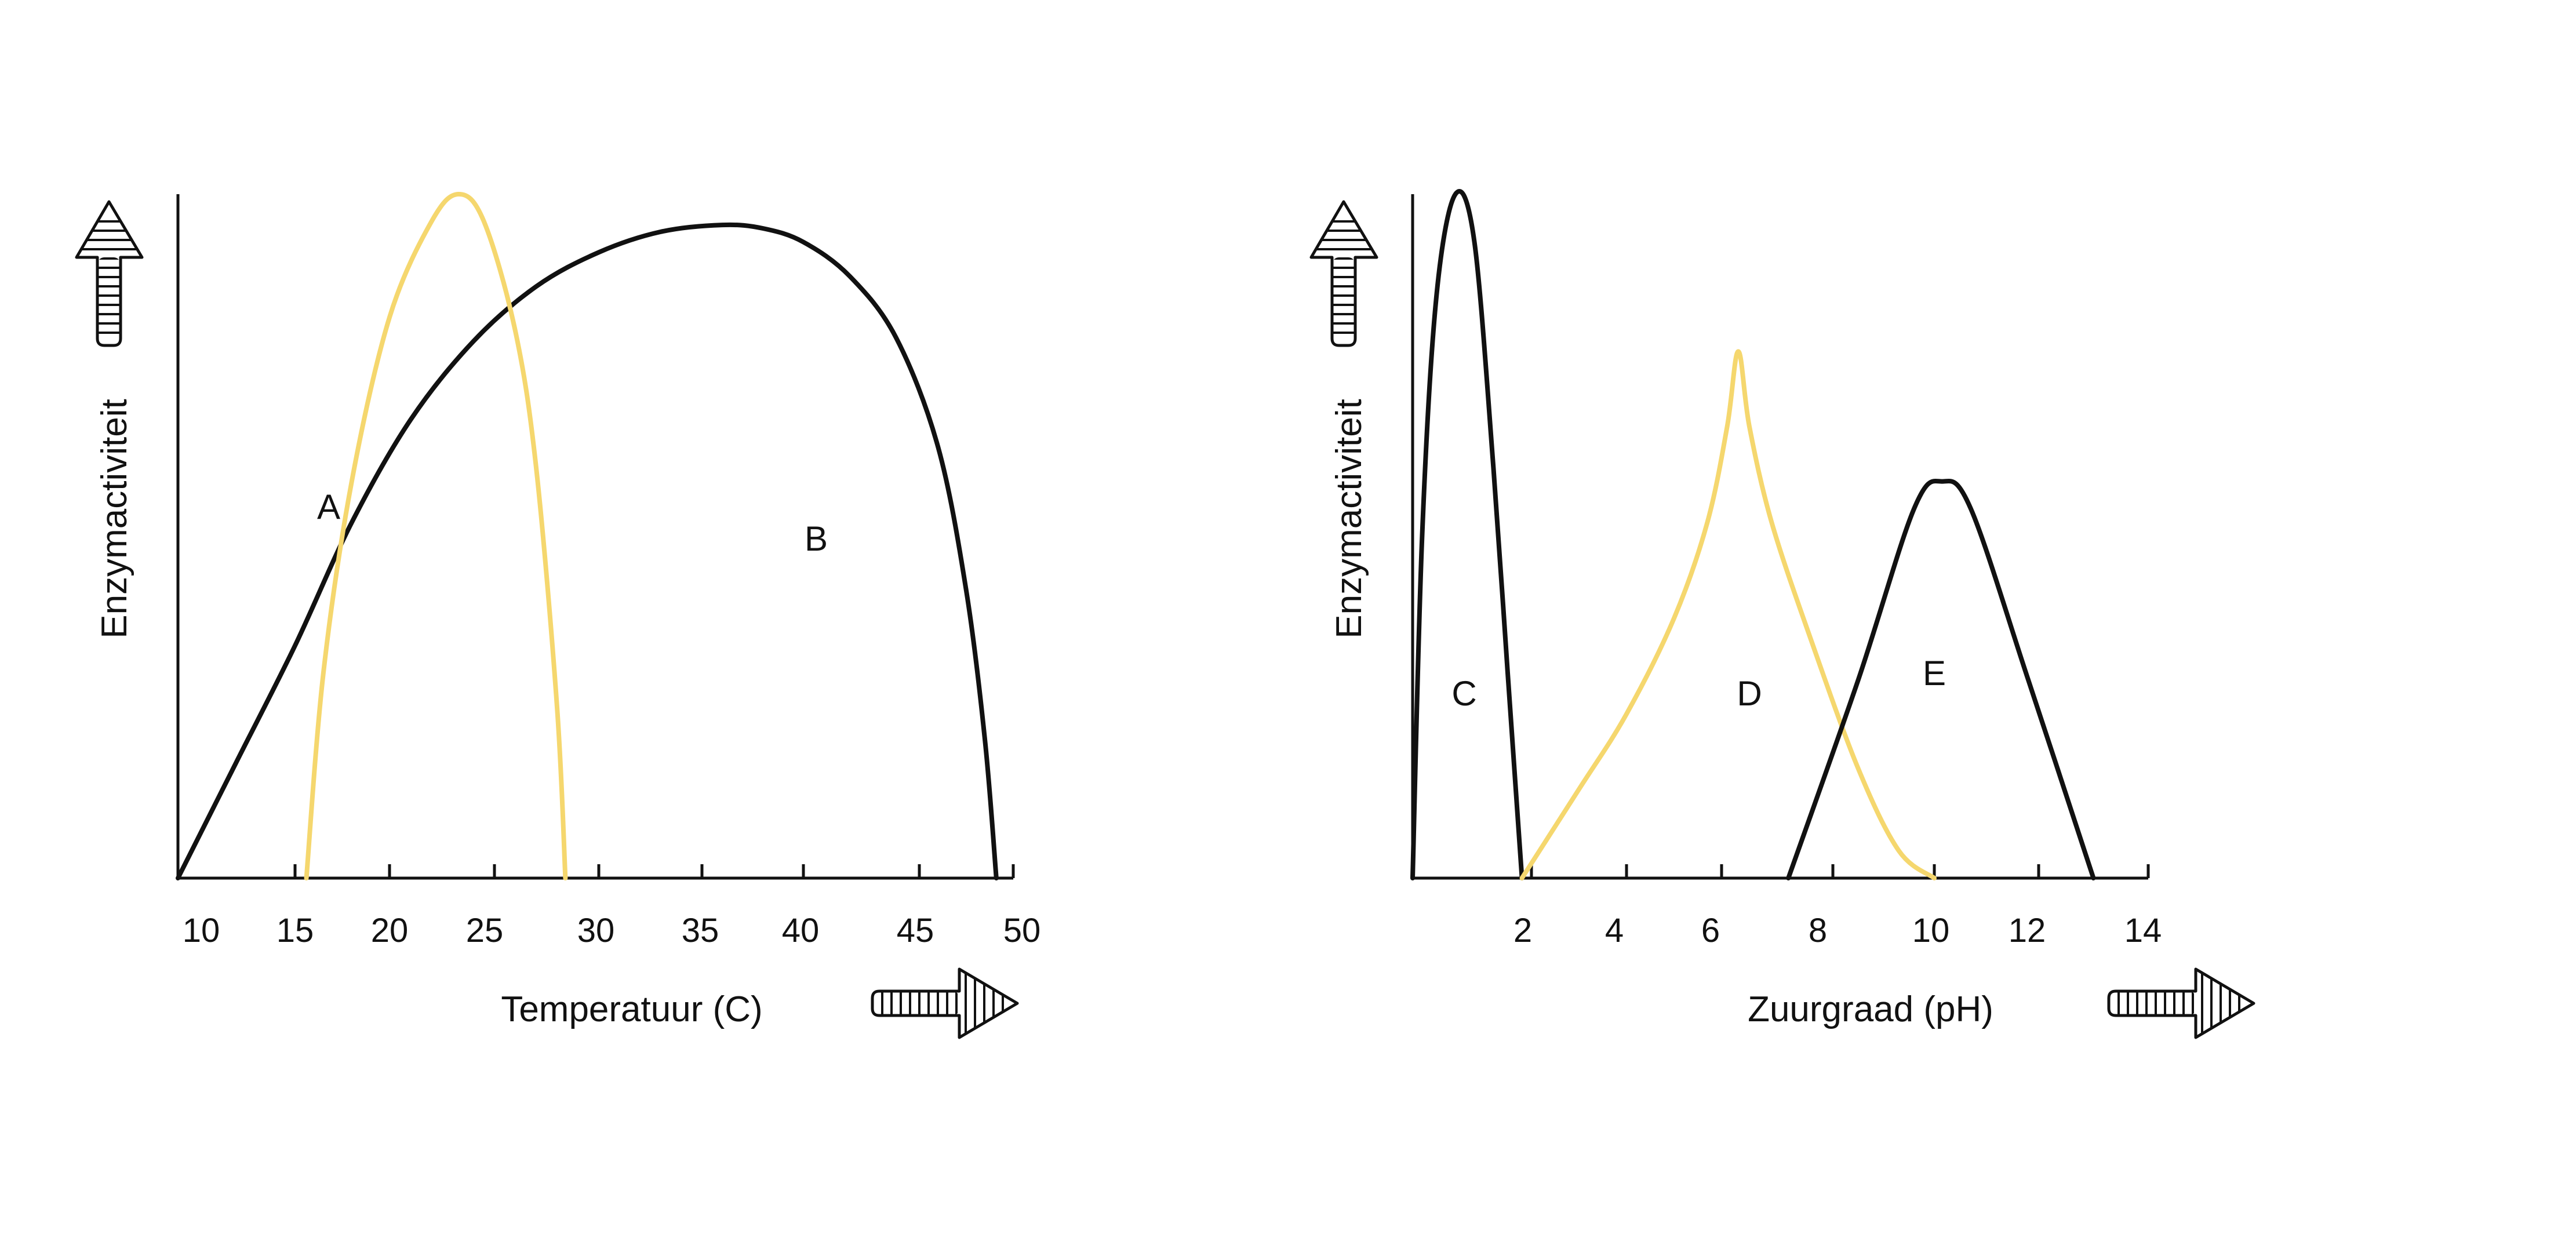 The height and width of the screenshot is (1234, 2576). Describe the element at coordinates (295, 931) in the screenshot. I see `x-tick-label: 15` at that location.